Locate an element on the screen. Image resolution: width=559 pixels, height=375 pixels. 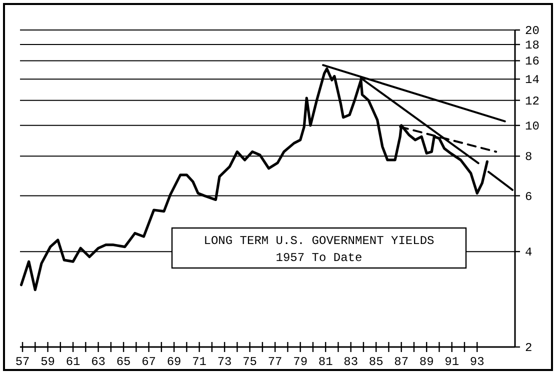
y-tick-label: 8 is located at coordinates (528, 157).